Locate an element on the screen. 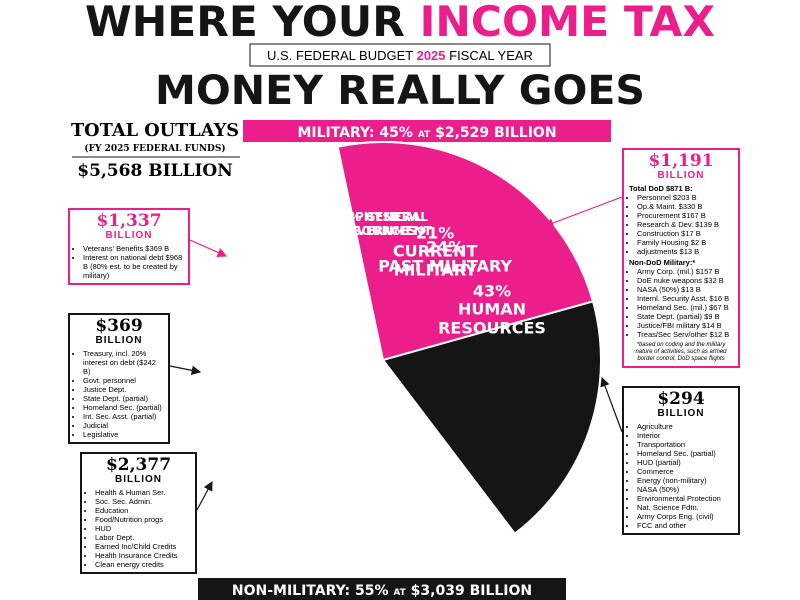 The width and height of the screenshot is (800, 600). military-banner-bg is located at coordinates (427, 131).